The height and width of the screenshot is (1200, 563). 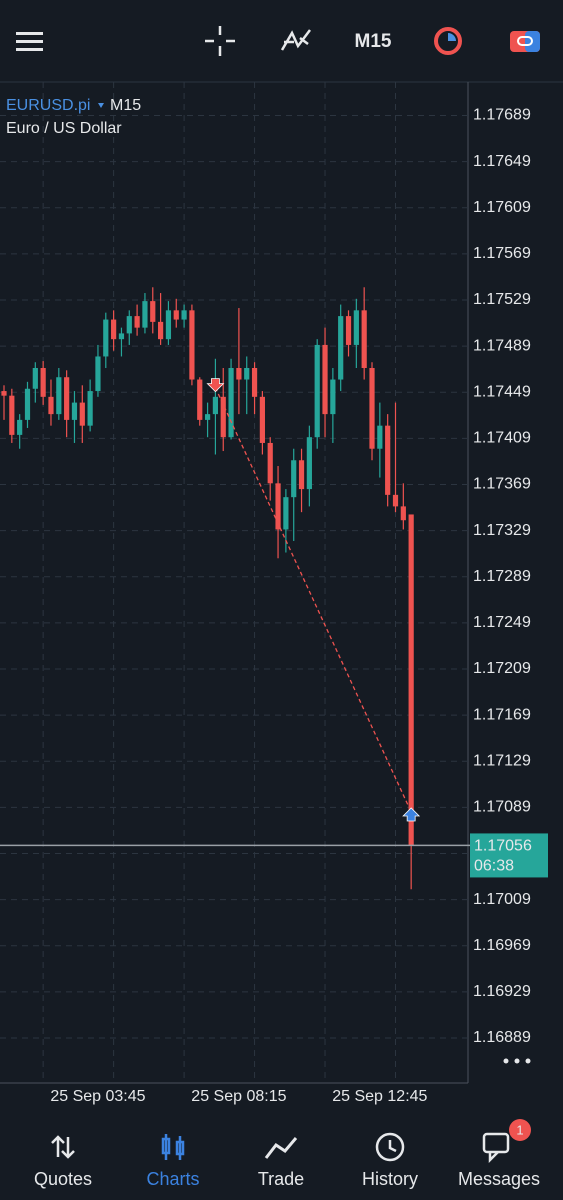 I want to click on badge-count: 1, so click(x=519, y=1129).